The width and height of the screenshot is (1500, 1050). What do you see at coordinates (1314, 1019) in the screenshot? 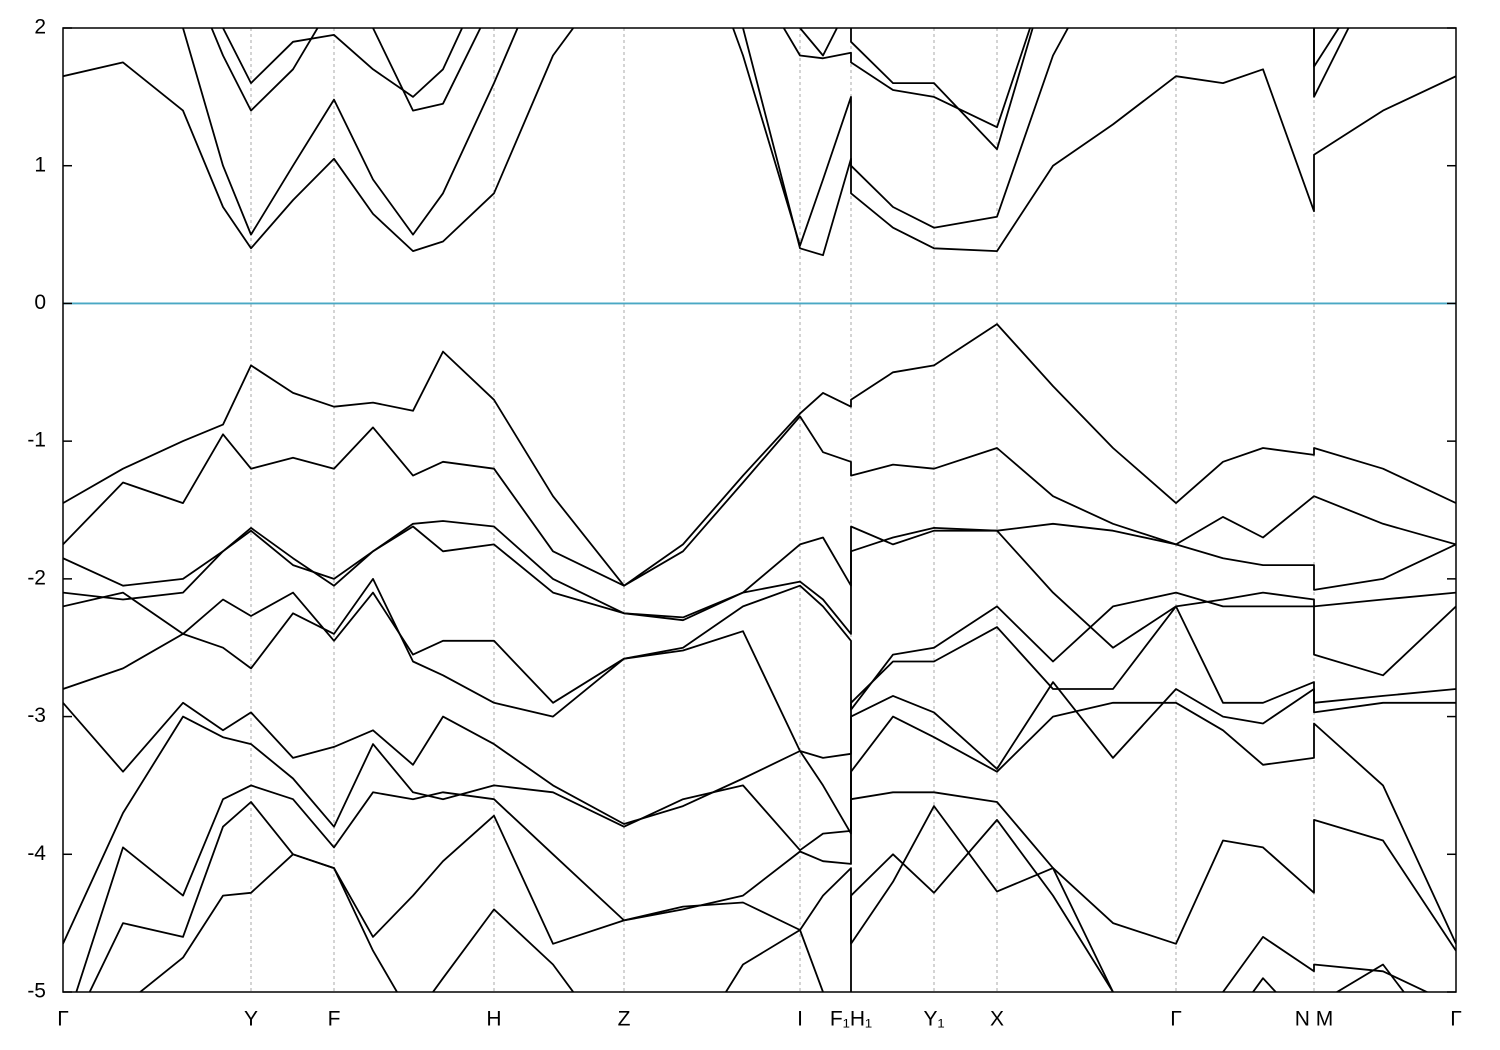
I see `x-tick-label: N M` at bounding box center [1314, 1019].